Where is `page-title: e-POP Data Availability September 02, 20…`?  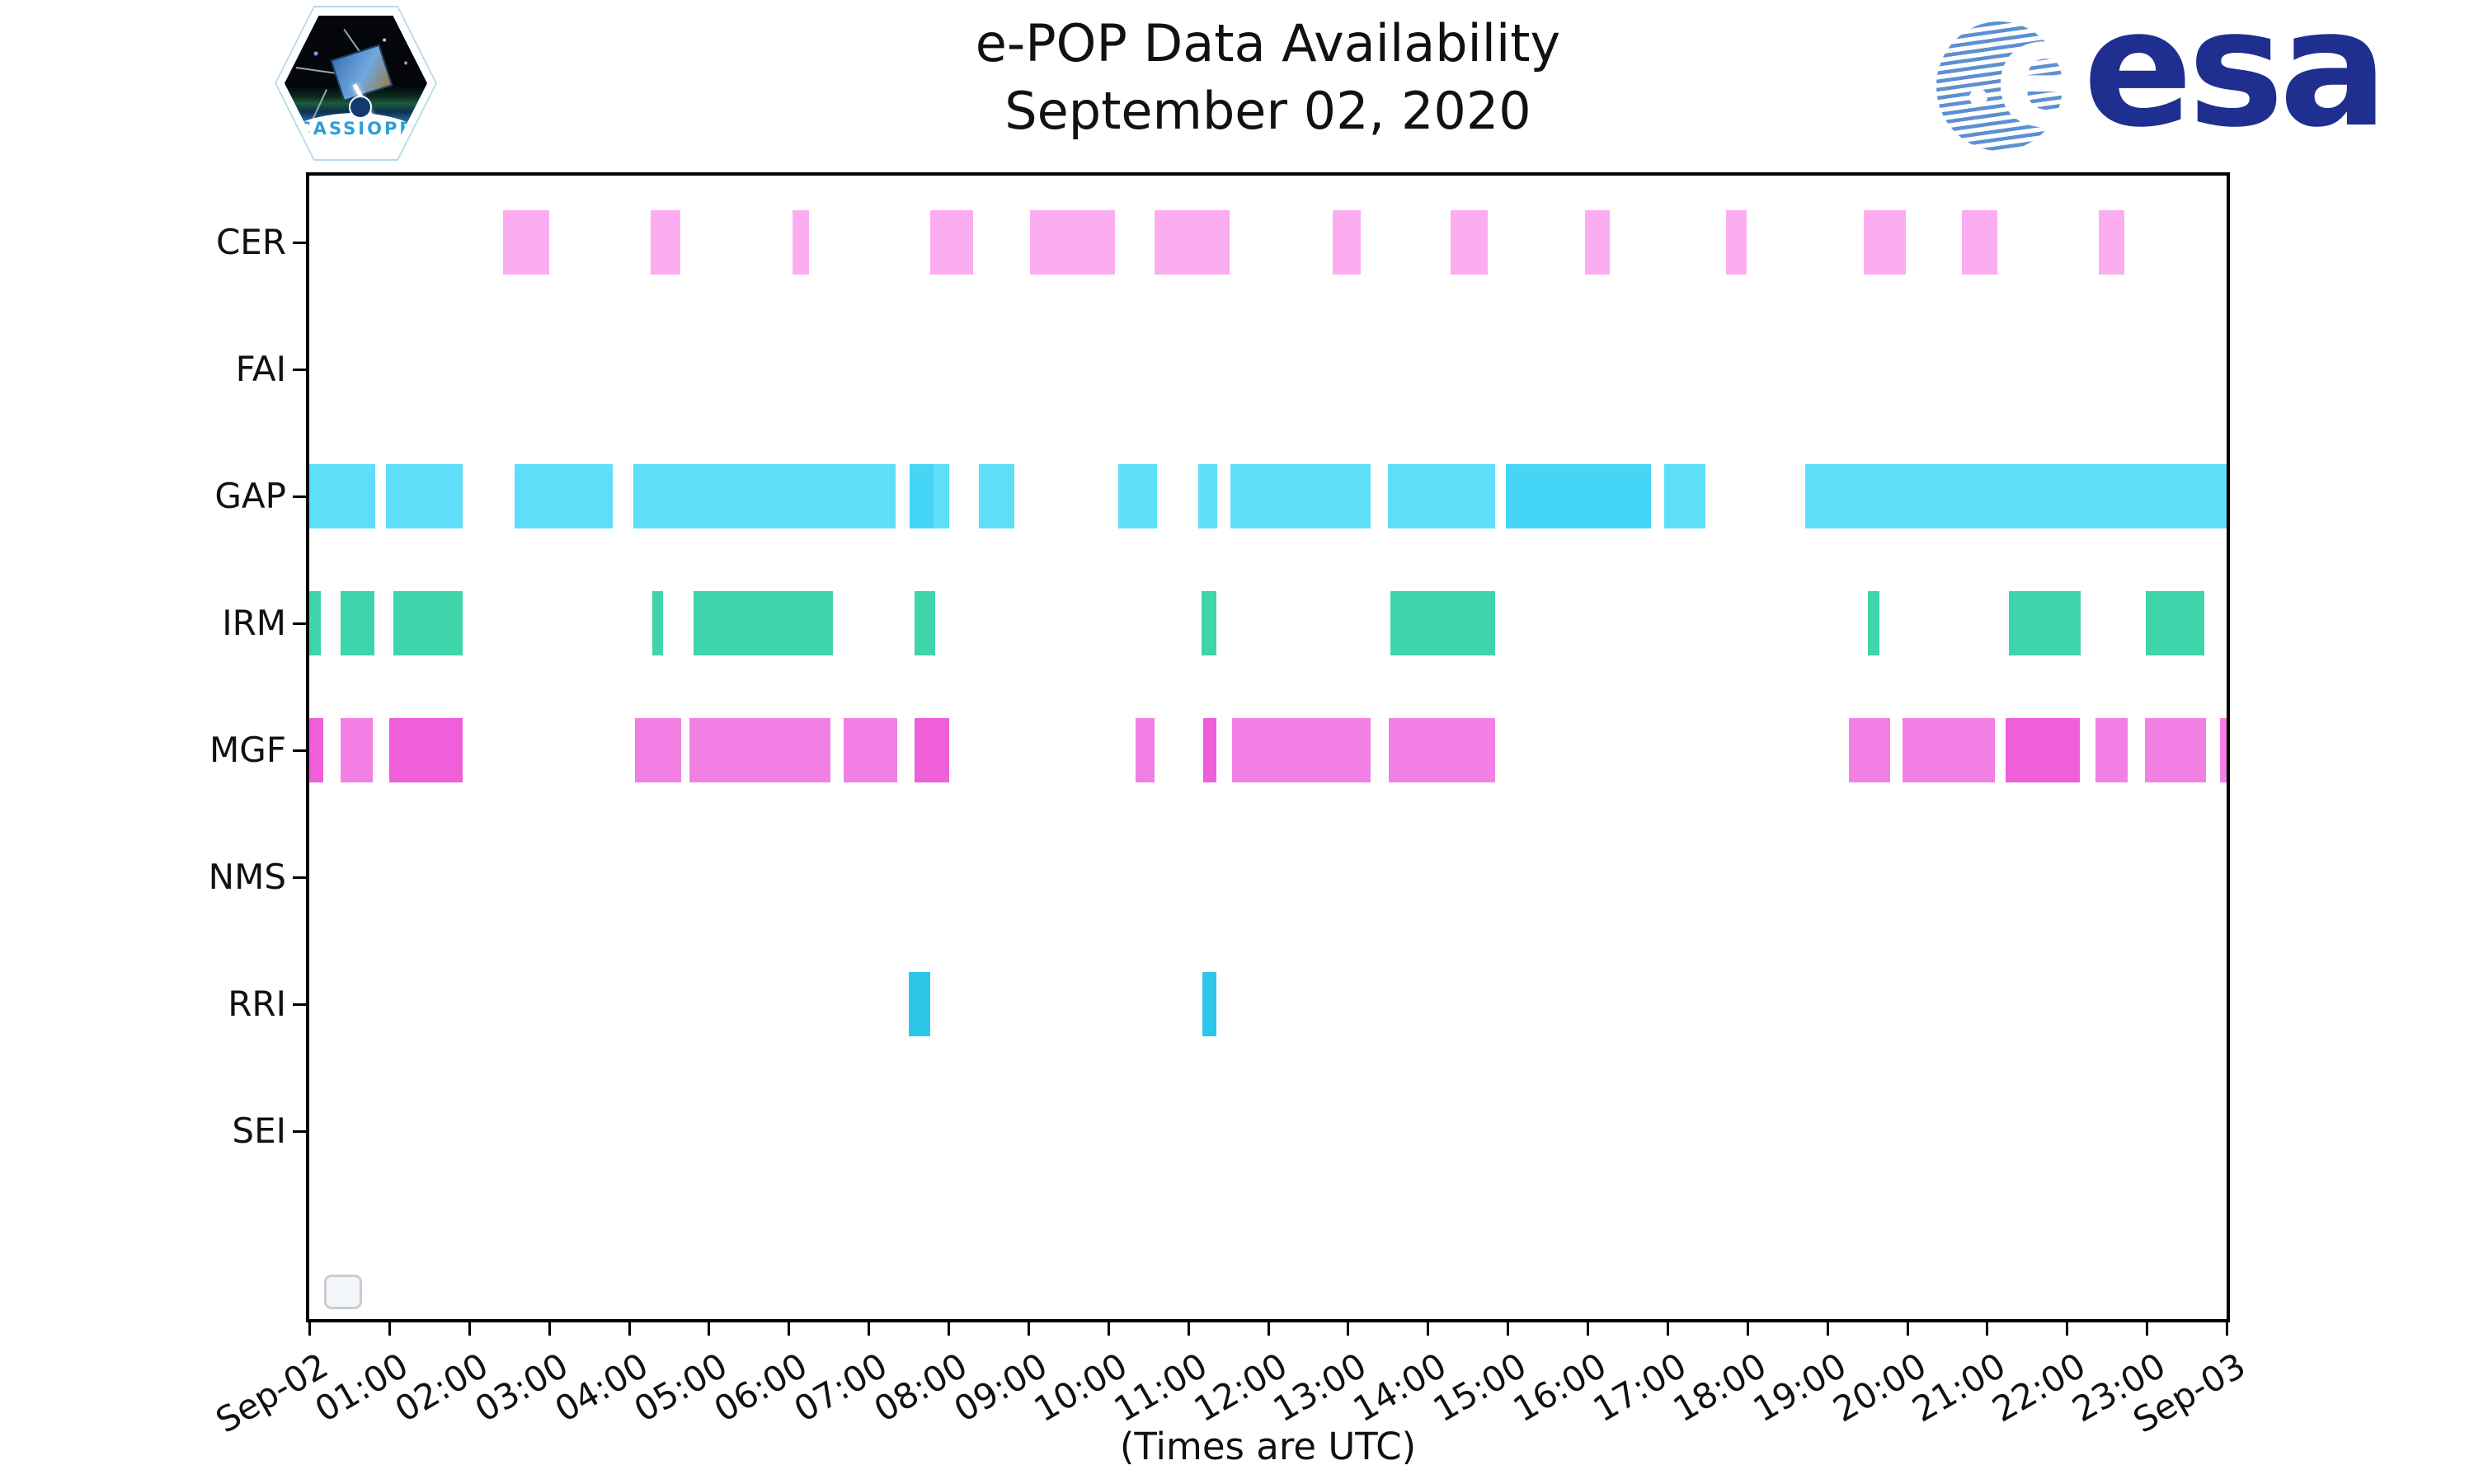 page-title: e-POP Data Availability September 02, 20… is located at coordinates (1268, 77).